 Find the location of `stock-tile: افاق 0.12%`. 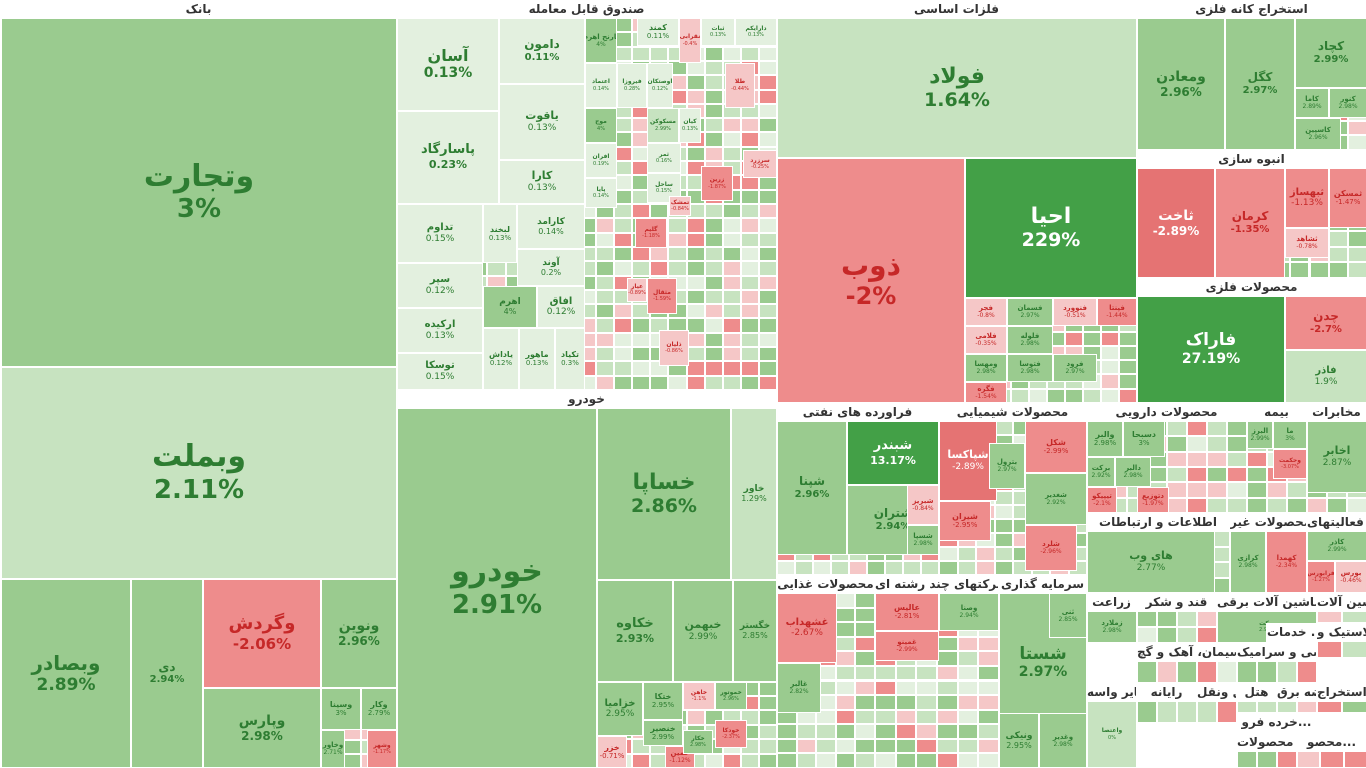

stock-tile: افاق 0.12% is located at coordinates (561, 307).